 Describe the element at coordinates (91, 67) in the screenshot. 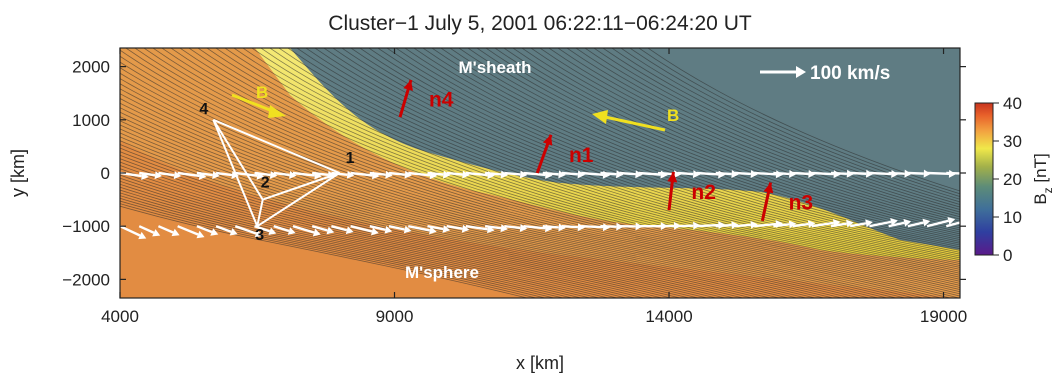

I see `y-tick-label: 2000` at that location.